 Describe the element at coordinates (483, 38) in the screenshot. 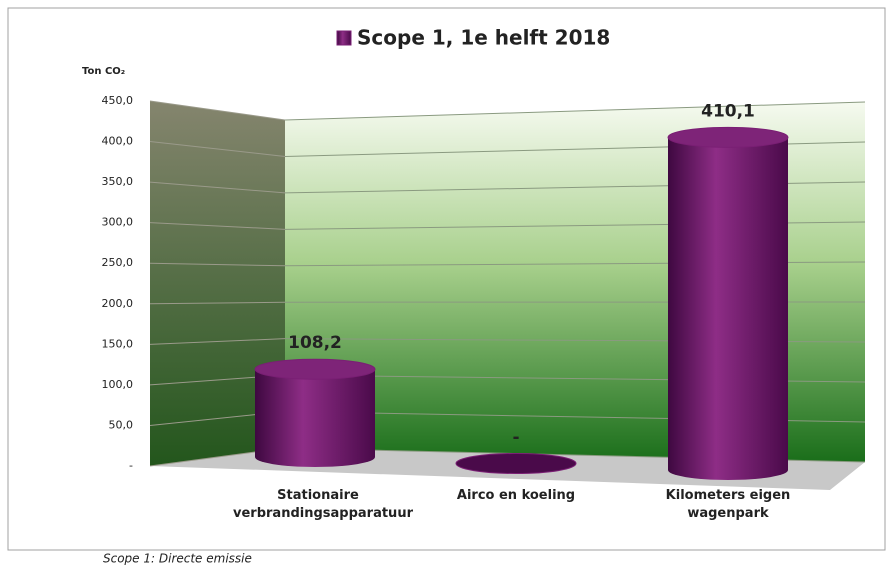

I see `legend-label: Scope 1, 1e helft 2018` at that location.